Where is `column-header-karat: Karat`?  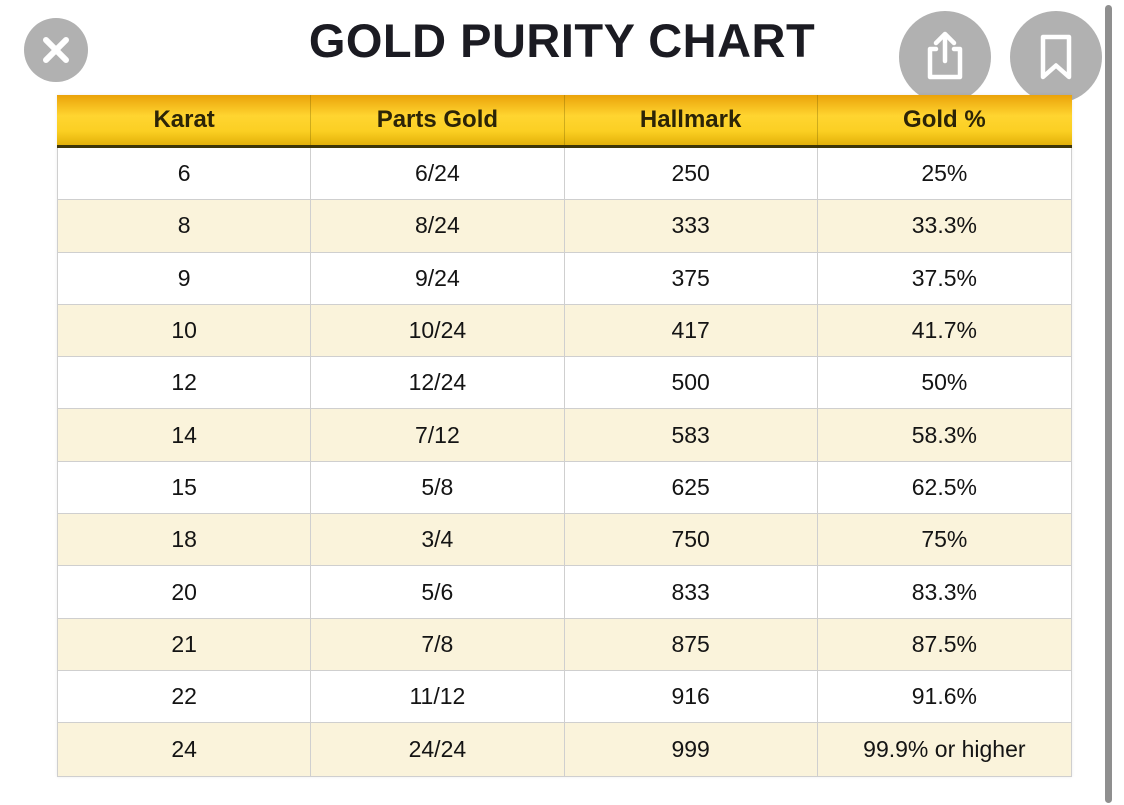 column-header-karat: Karat is located at coordinates (185, 120).